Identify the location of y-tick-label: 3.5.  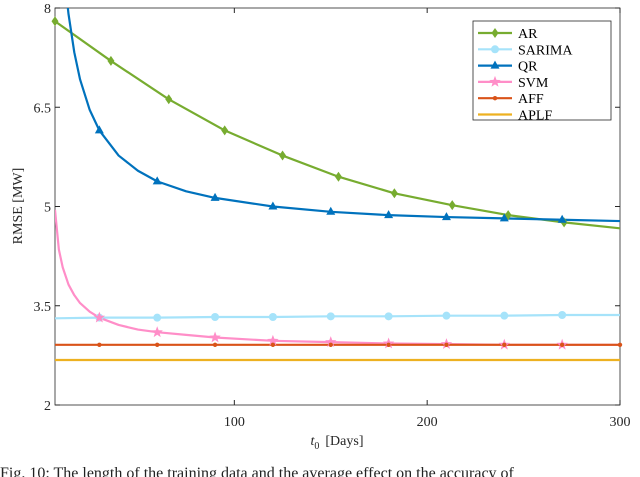
(43, 307).